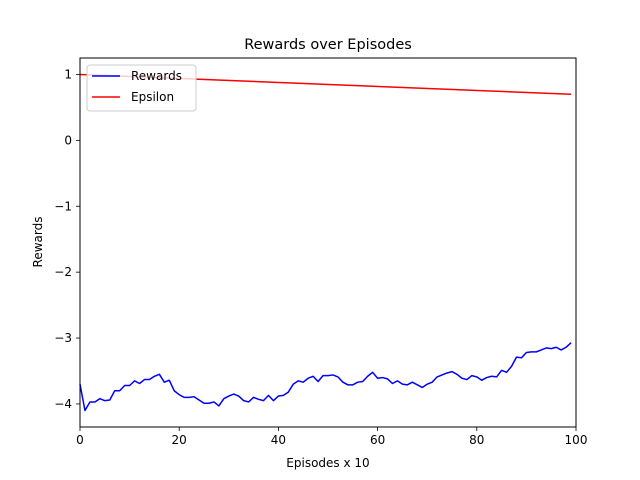 The height and width of the screenshot is (480, 640). Describe the element at coordinates (63, 206) in the screenshot. I see `y-tick-label: −1` at that location.